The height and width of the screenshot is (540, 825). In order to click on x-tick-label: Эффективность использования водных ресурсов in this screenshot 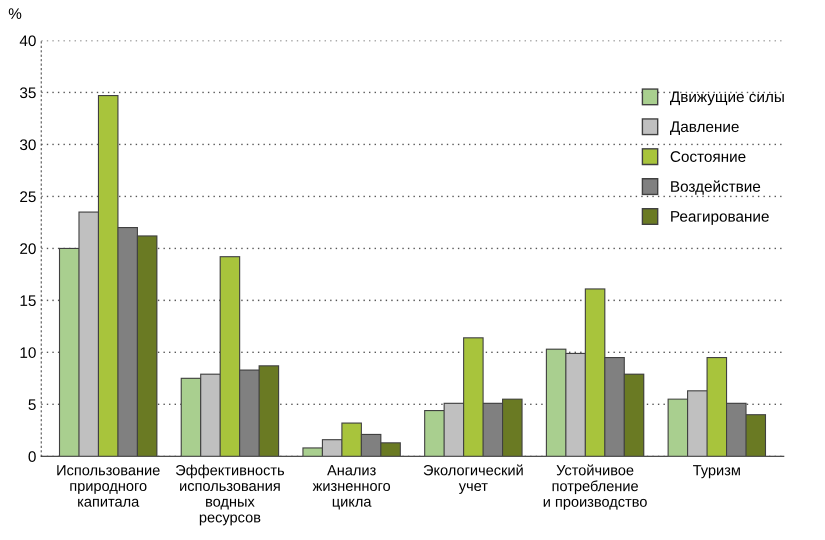, I will do `click(230, 495)`.